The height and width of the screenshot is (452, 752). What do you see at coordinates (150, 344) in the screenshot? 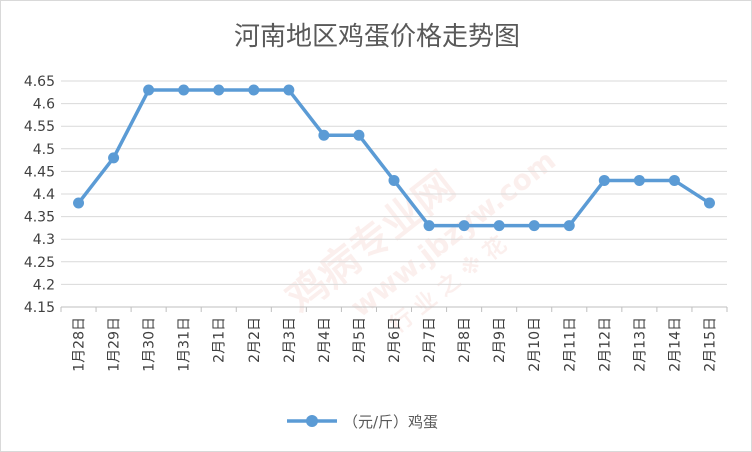
I see `x-tick-label: 1月30日` at bounding box center [150, 344].